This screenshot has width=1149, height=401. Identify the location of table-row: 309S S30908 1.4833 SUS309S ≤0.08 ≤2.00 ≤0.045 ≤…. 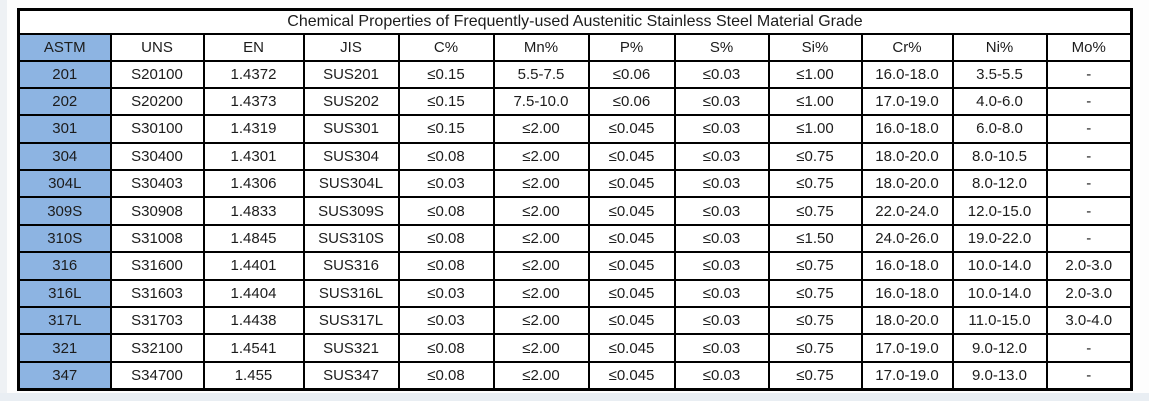
(575, 211).